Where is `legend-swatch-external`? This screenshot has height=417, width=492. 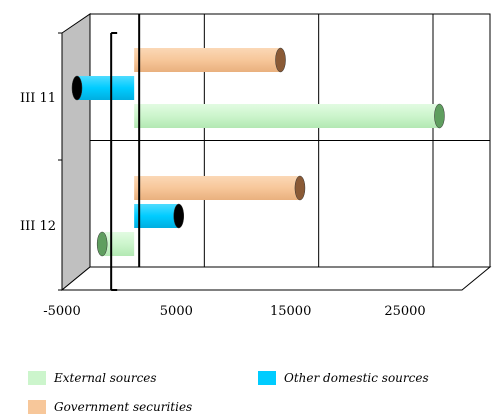 legend-swatch-external is located at coordinates (37, 378).